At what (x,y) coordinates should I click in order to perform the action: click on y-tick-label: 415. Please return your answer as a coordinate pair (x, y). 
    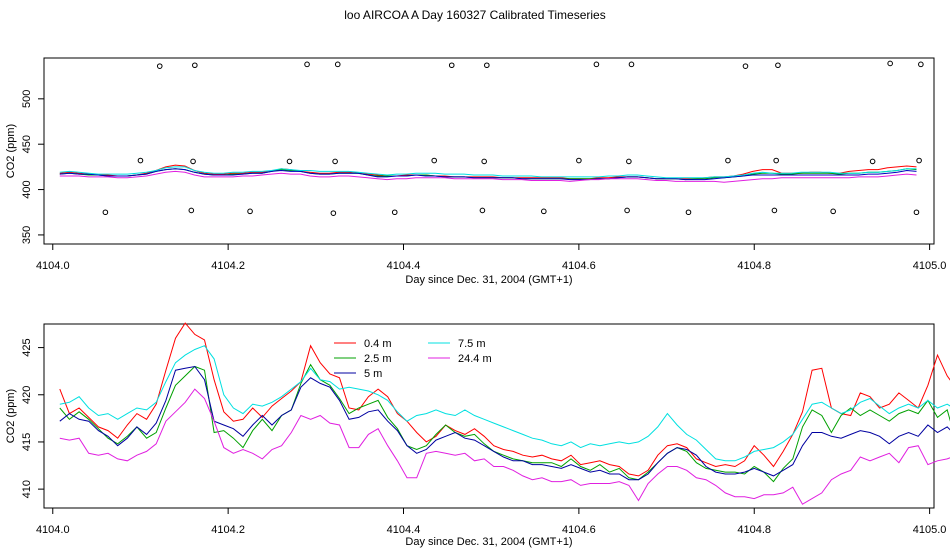
    Looking at the image, I should click on (27, 442).